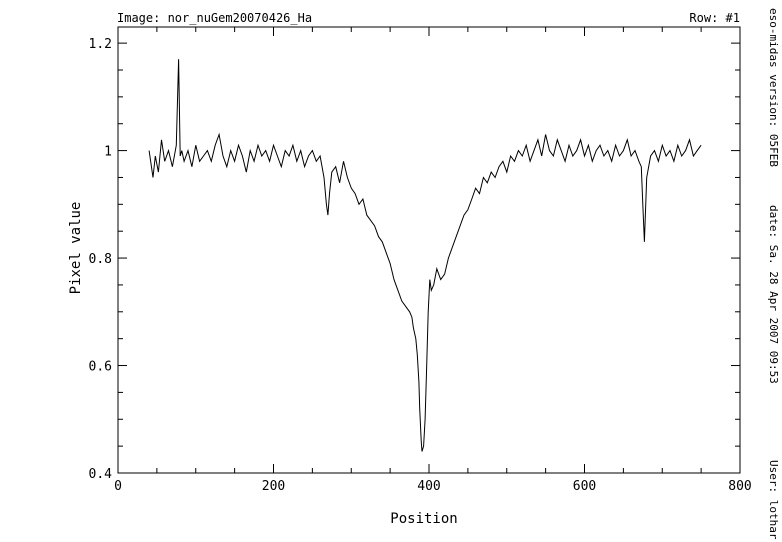  I want to click on x-tick-label: 0, so click(118, 486).